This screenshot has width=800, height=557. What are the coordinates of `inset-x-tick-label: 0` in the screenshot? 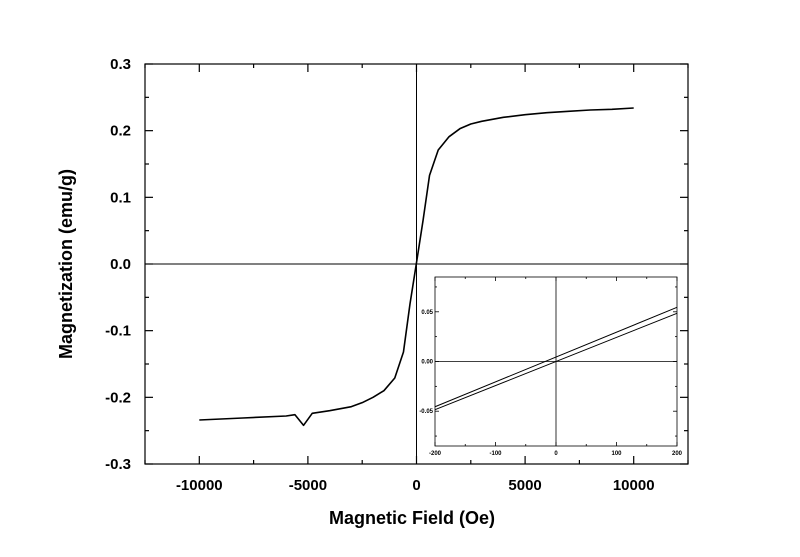 It's located at (556, 454).